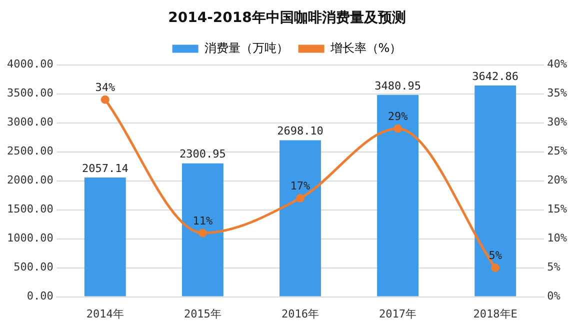  Describe the element at coordinates (557, 64) in the screenshot. I see `y2-tick-label: 40%` at that location.